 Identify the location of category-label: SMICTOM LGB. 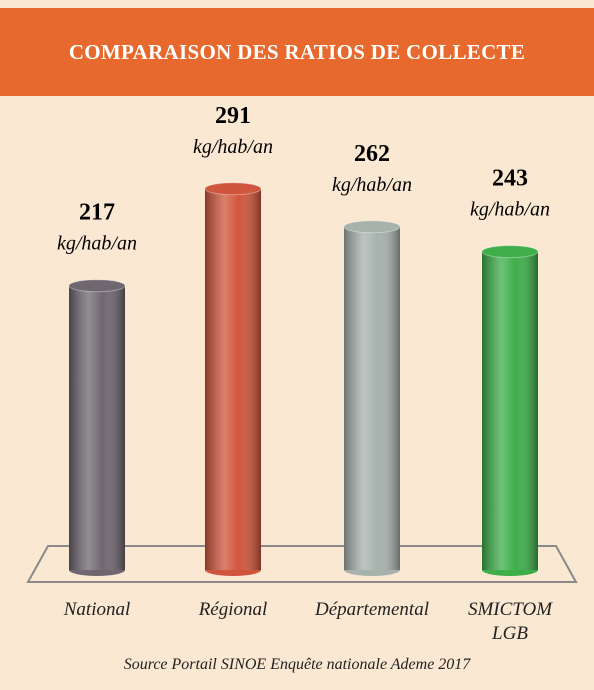
(510, 621).